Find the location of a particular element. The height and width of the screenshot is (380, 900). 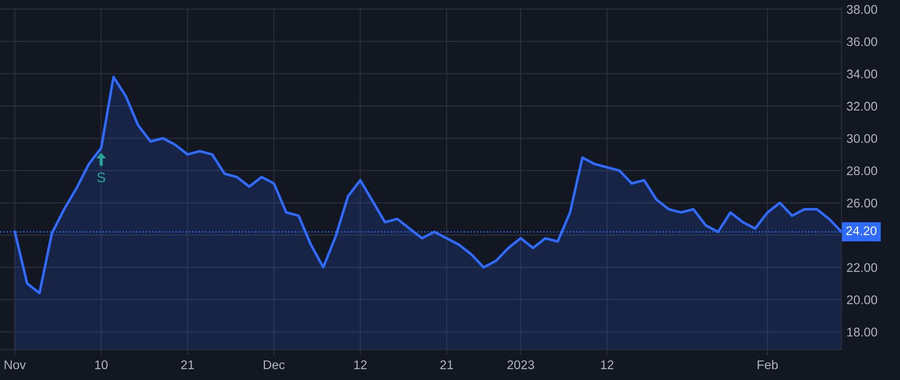

x-tick-label: Feb is located at coordinates (768, 365).